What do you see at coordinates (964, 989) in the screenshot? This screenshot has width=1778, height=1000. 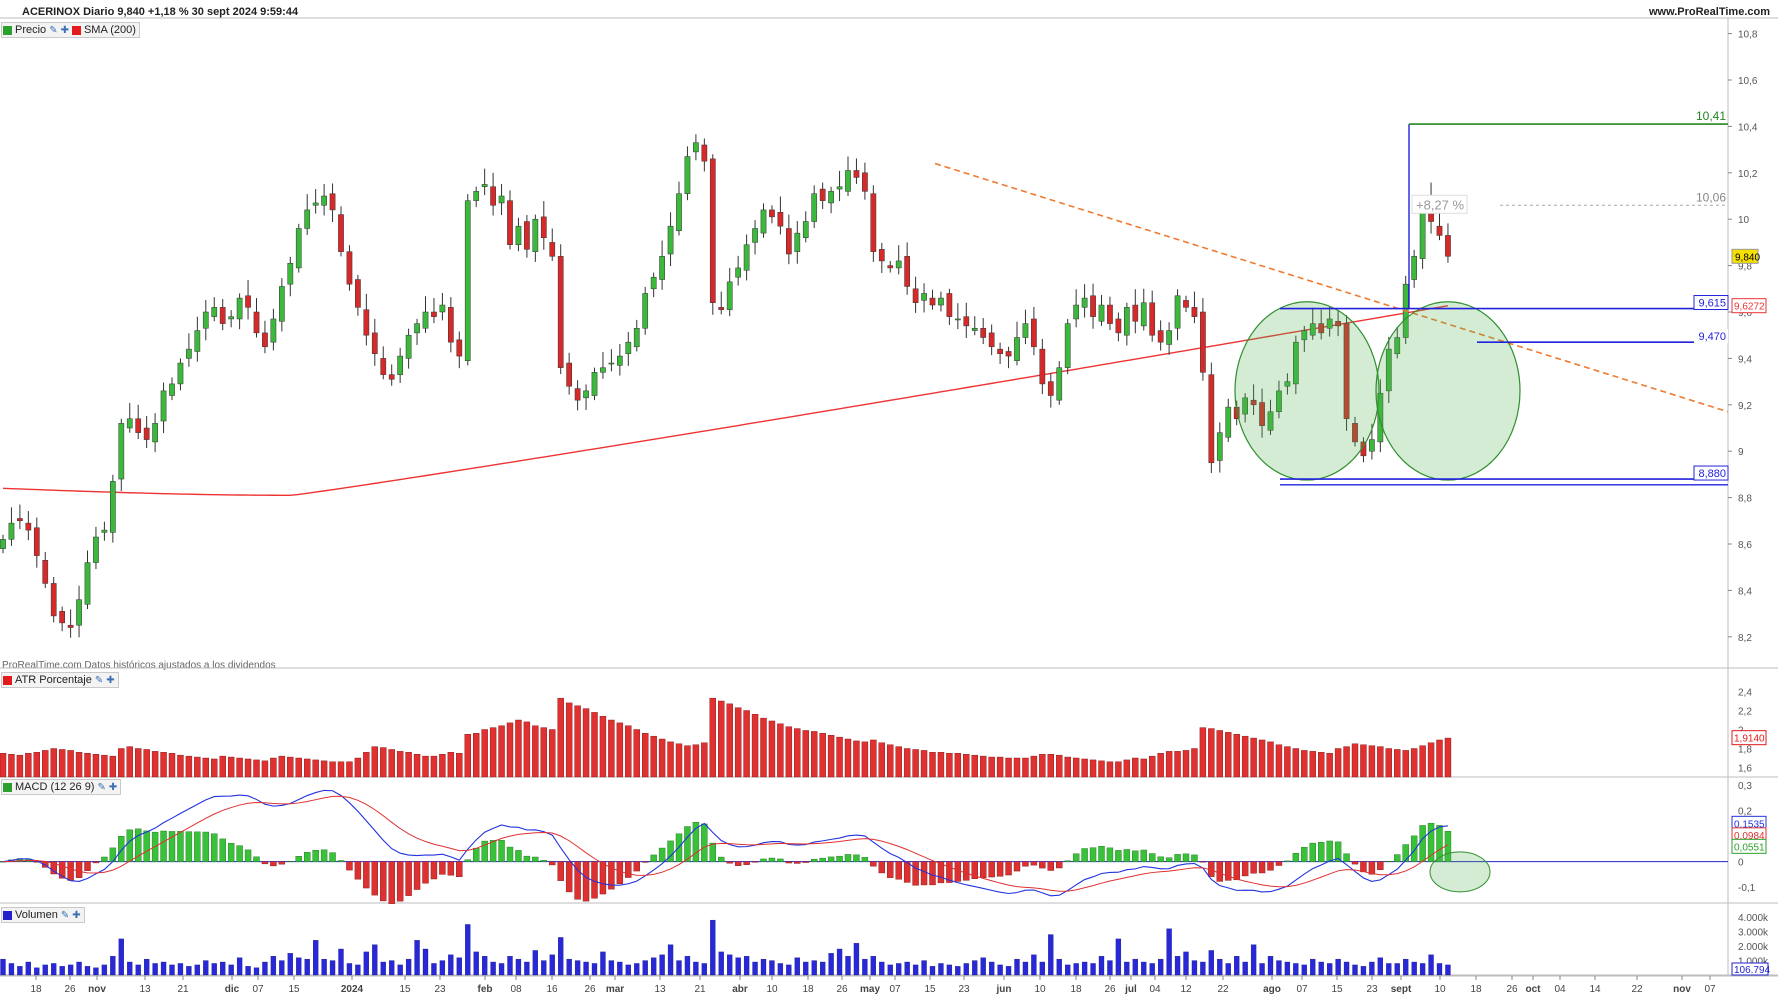 I see `x-tick-label: 23` at bounding box center [964, 989].